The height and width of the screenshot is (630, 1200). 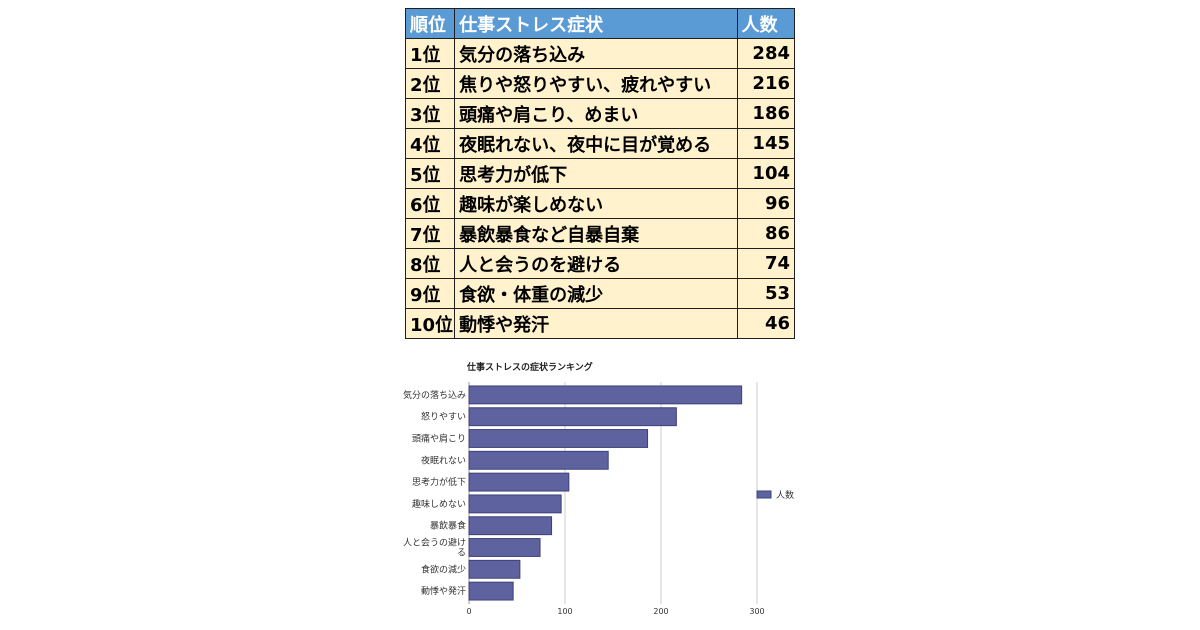 What do you see at coordinates (766, 23) in the screenshot?
I see `header-count: 人数` at bounding box center [766, 23].